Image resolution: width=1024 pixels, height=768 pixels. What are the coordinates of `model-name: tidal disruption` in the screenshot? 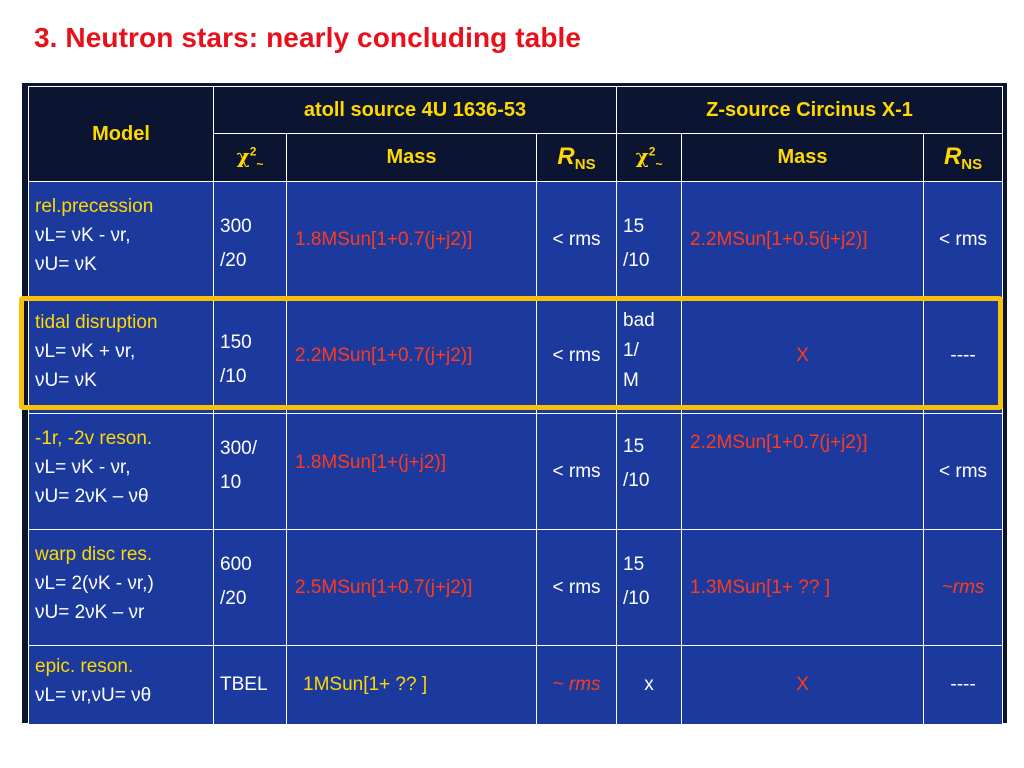 It's located at (96, 322).